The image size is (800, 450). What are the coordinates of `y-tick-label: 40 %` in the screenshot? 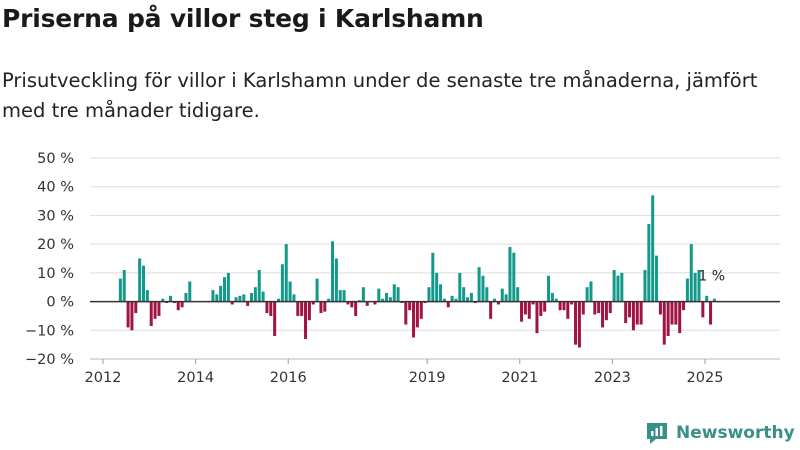 It's located at (55, 188).